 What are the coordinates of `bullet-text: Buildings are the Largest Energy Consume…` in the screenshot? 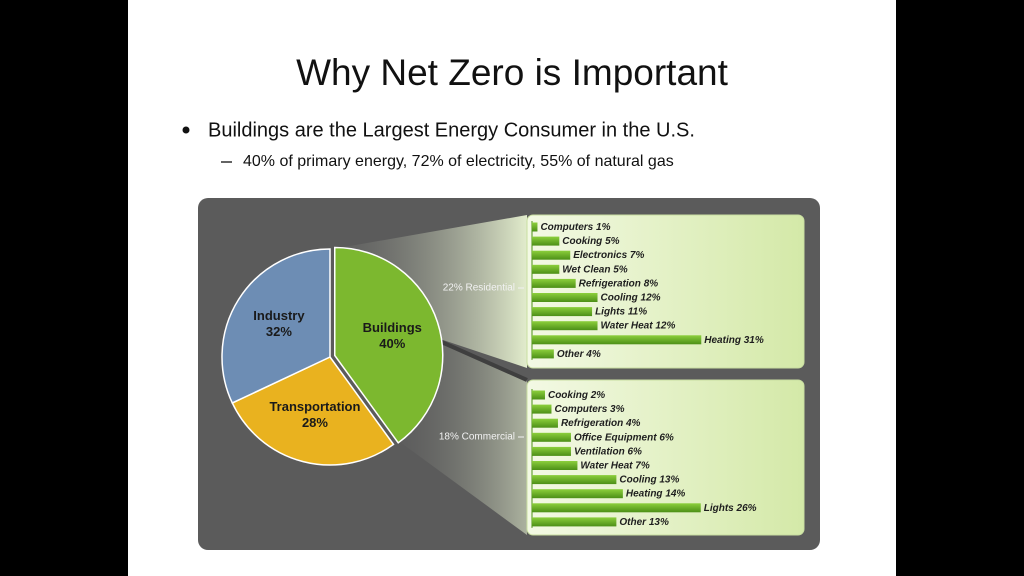 It's located at (451, 130).